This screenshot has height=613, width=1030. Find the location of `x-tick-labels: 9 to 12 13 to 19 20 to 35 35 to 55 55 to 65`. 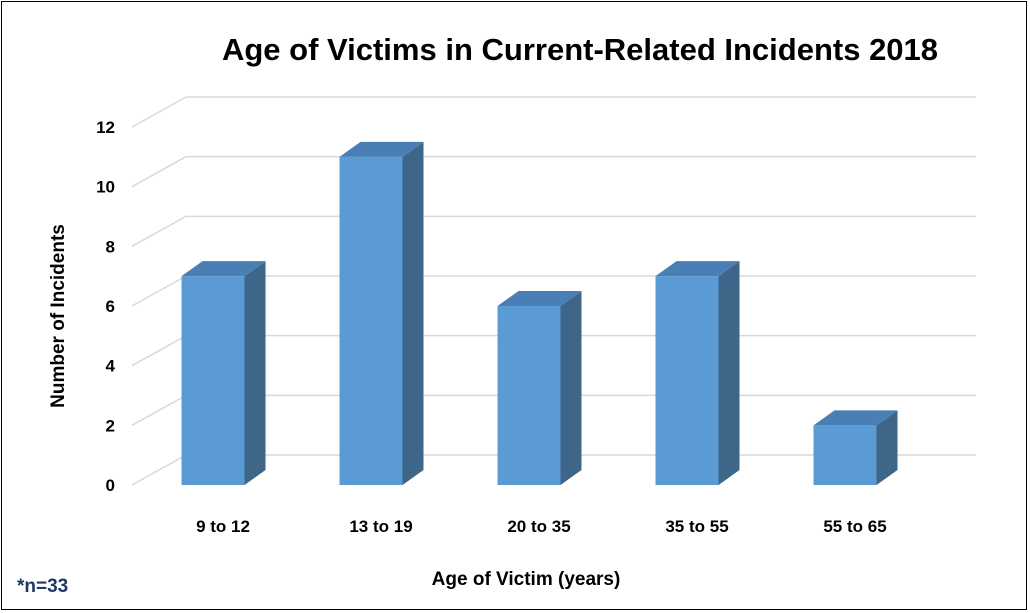

x-tick-labels: 9 to 12 13 to 19 20 to 35 35 to 55 55 to 65 is located at coordinates (541, 526).